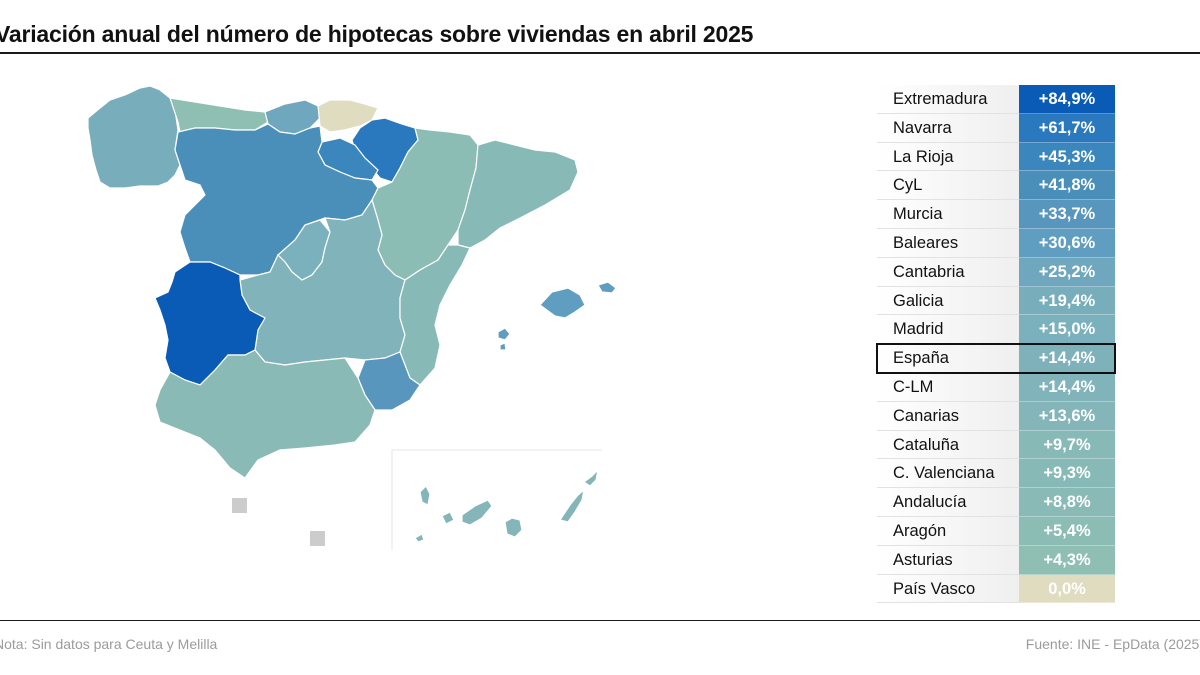  What do you see at coordinates (1067, 445) in the screenshot?
I see `region-value: +9,7%` at bounding box center [1067, 445].